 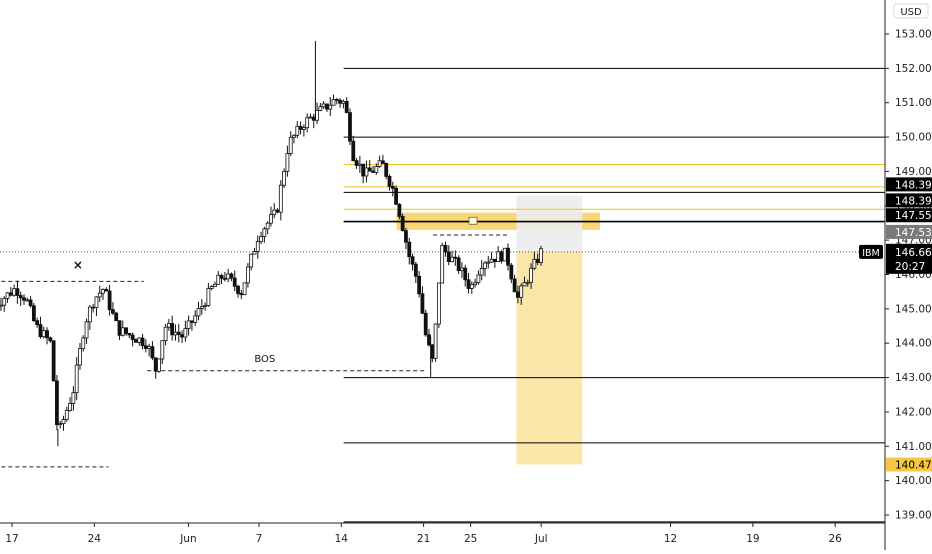 What do you see at coordinates (541, 539) in the screenshot?
I see `time-tick-label: Jul` at bounding box center [541, 539].